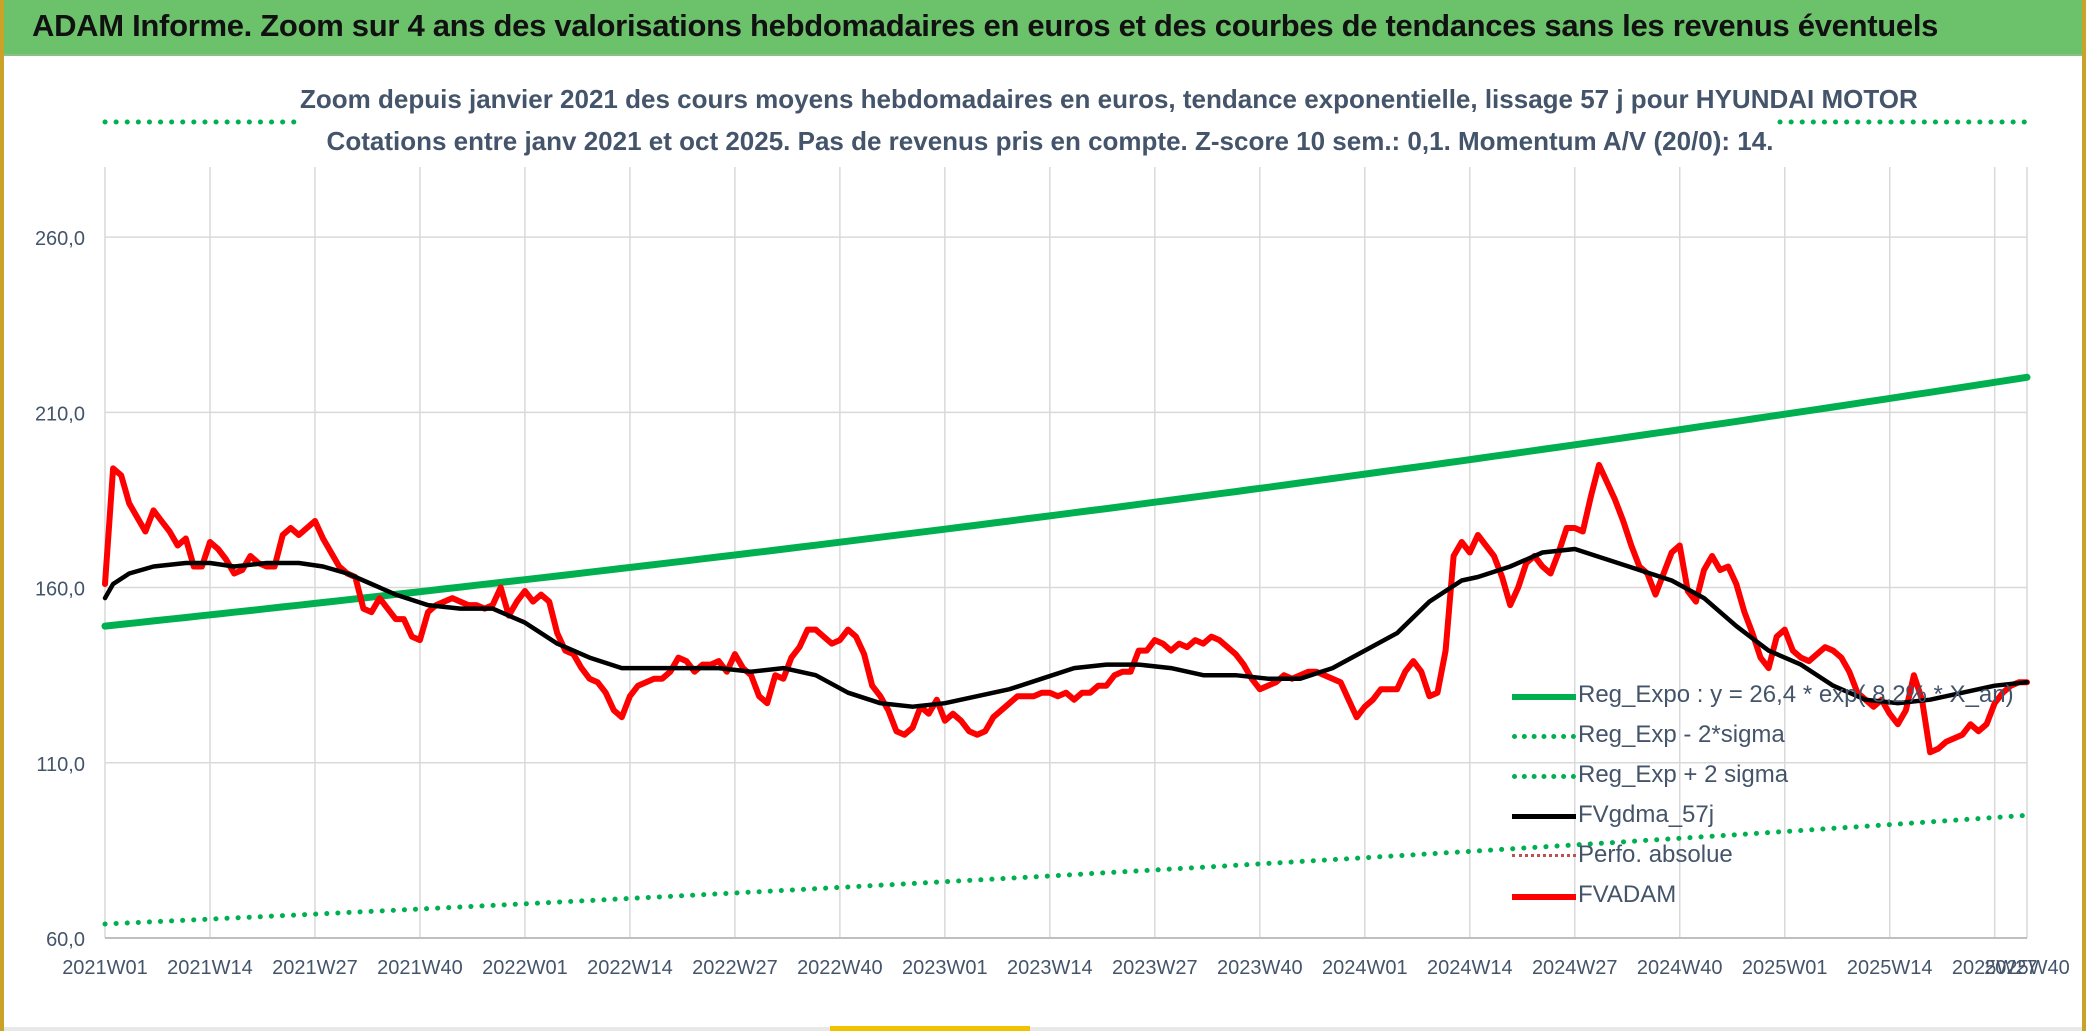 This screenshot has height=1031, width=2086. What do you see at coordinates (1683, 774) in the screenshot?
I see `legend-label: Reg_Exp + 2 sigma` at bounding box center [1683, 774].